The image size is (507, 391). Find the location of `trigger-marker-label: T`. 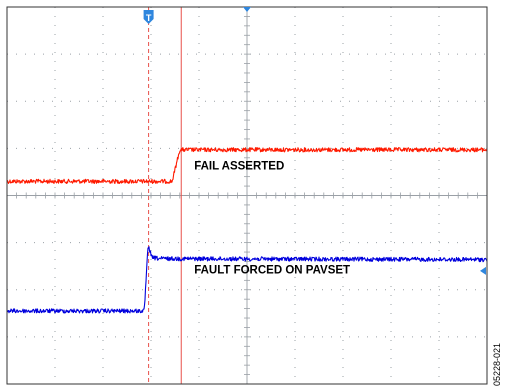

trigger-marker-label: T is located at coordinates (149, 18).